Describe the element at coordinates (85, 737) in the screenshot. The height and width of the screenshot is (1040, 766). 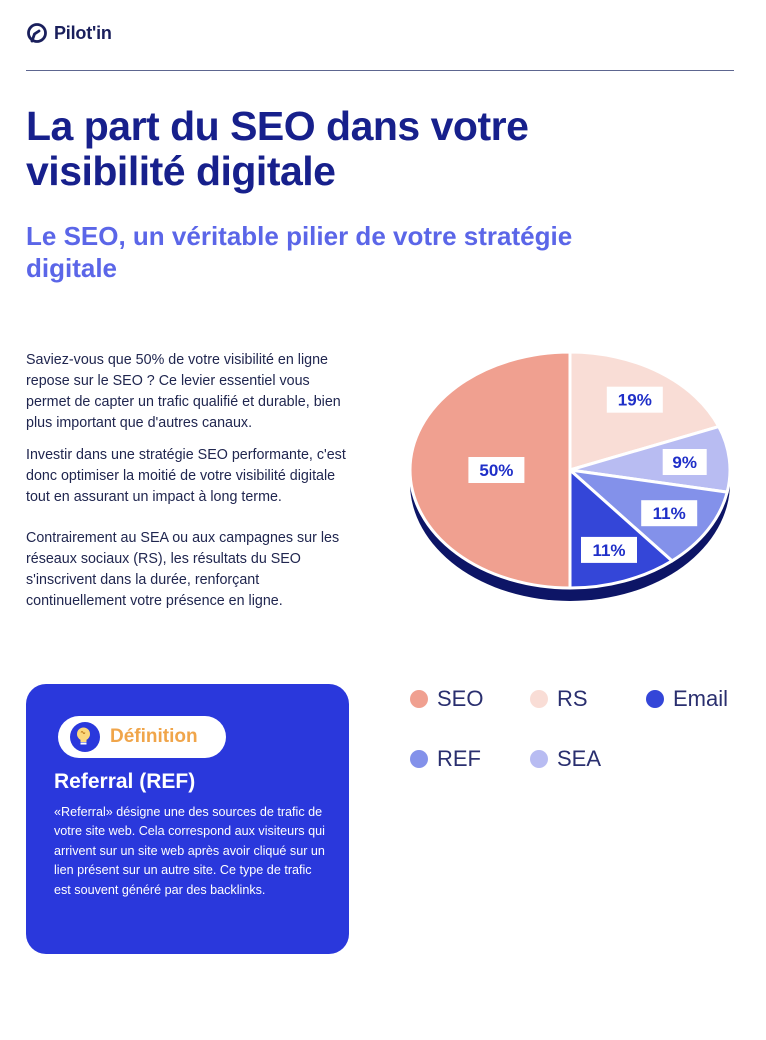
I see `lightbulb-icon` at that location.